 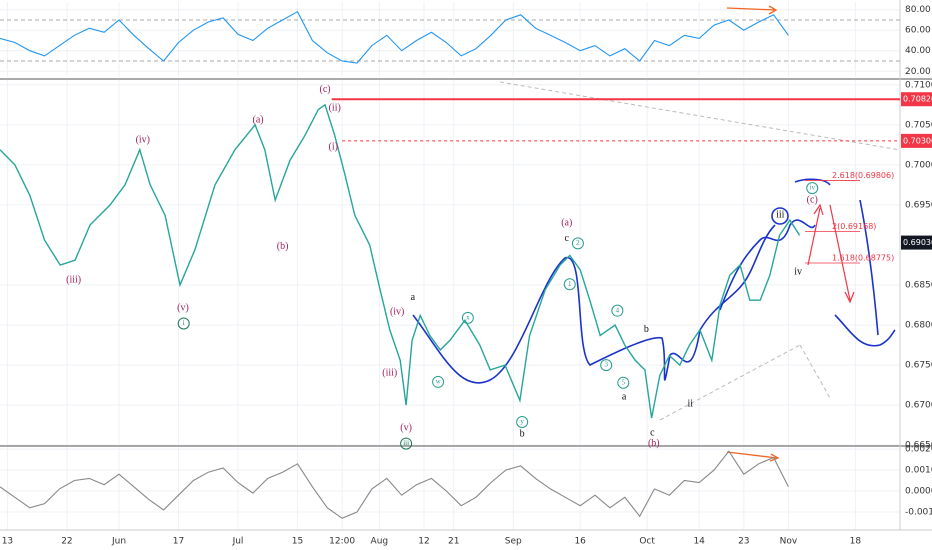 I want to click on x-tick-label: Sep, so click(x=513, y=542).